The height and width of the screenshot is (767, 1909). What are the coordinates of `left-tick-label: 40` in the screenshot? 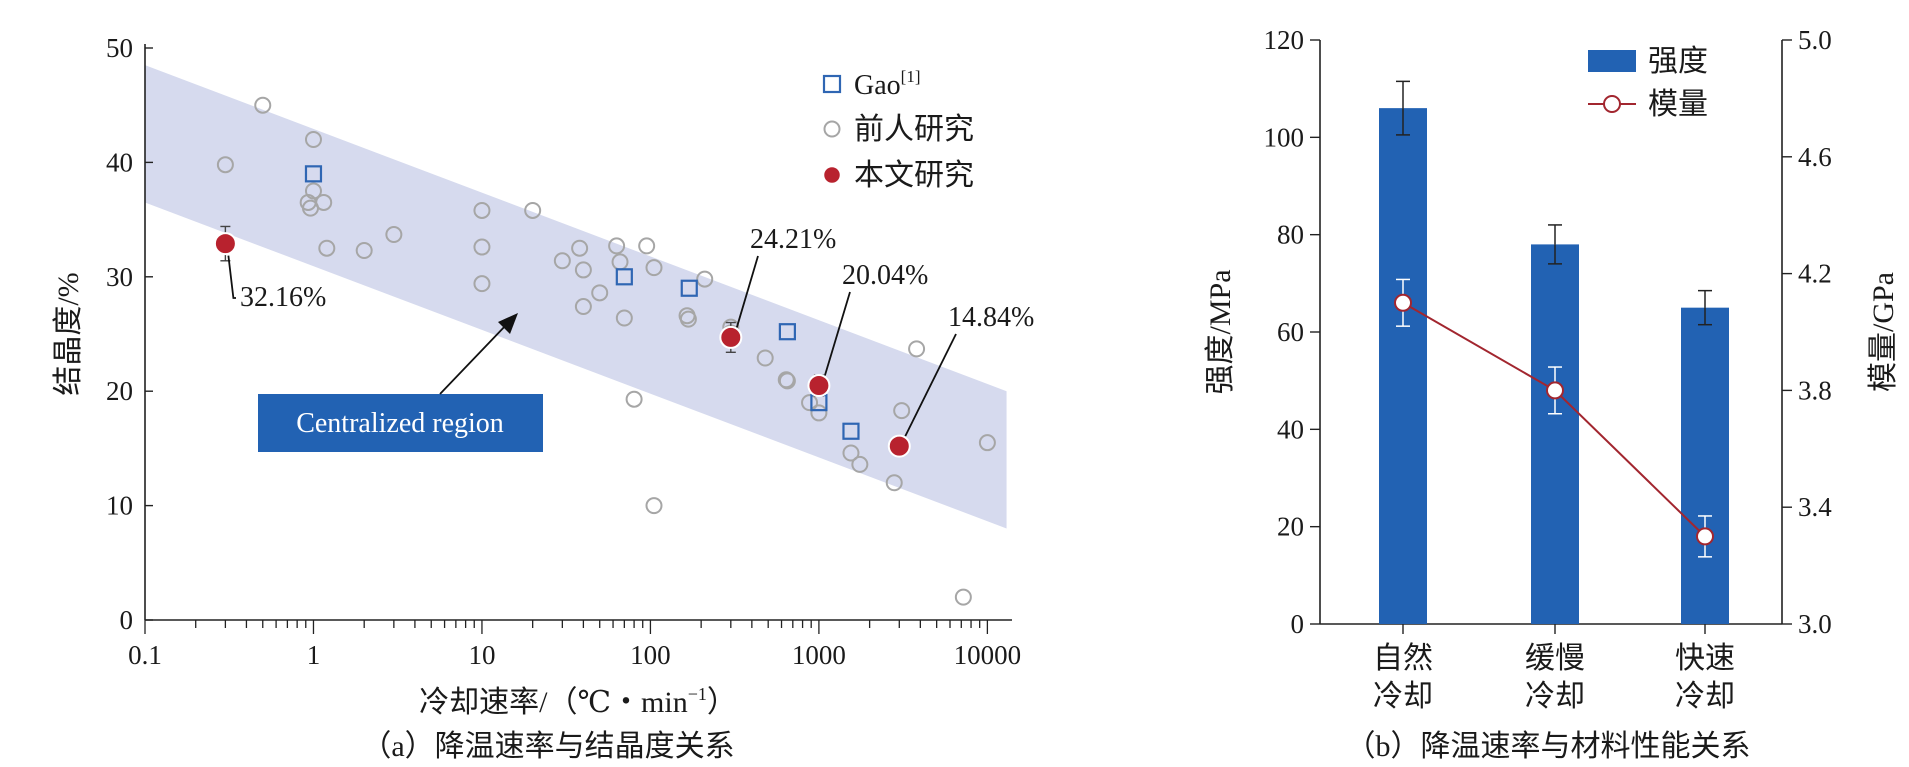 It's located at (1290, 429).